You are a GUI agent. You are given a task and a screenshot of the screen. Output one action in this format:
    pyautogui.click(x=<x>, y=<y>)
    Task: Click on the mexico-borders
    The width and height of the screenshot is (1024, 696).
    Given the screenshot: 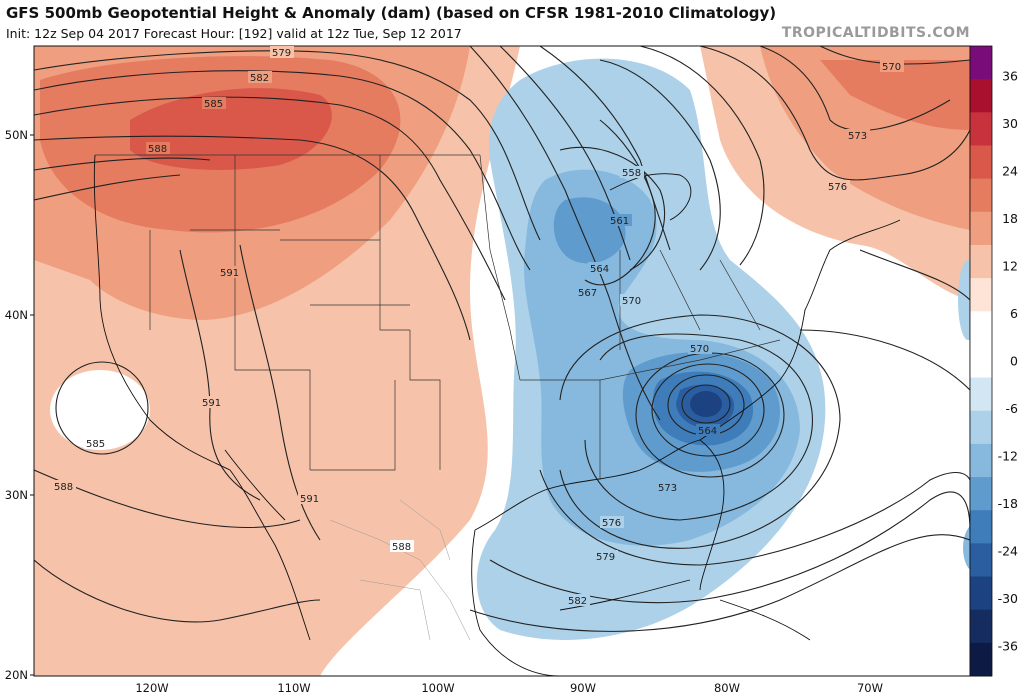 What is the action you would take?
    pyautogui.click(x=400, y=570)
    